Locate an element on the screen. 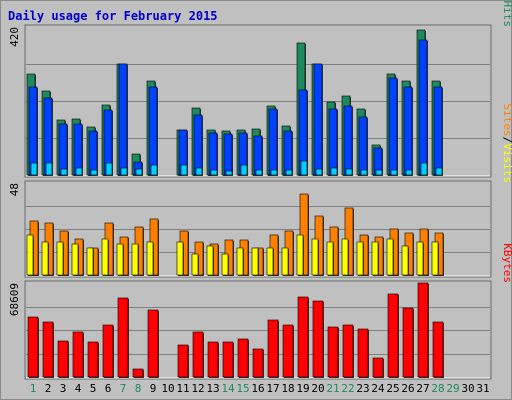 The width and height of the screenshot is (512, 400). panel-legend: KBytes is located at coordinates (506, 263).